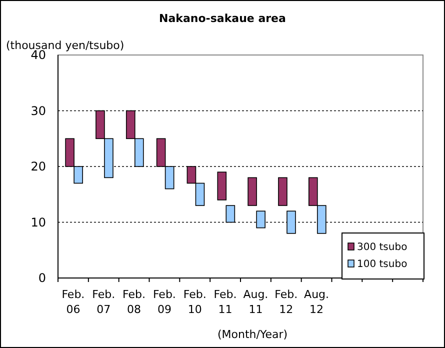  What do you see at coordinates (317, 302) in the screenshot?
I see `x-tick-label: Aug. 12` at bounding box center [317, 302].